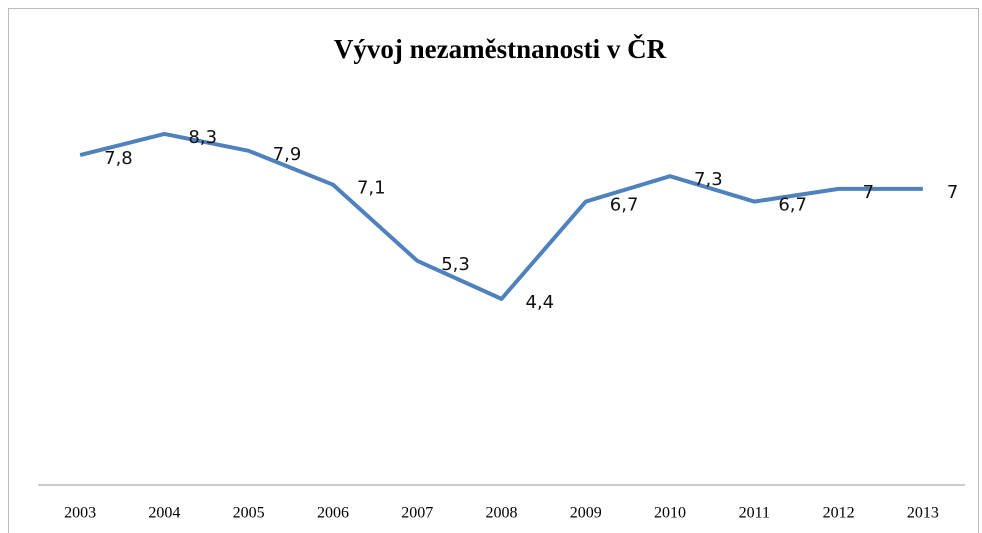  What do you see at coordinates (455, 264) in the screenshot?
I see `data-label: 5,3` at bounding box center [455, 264].